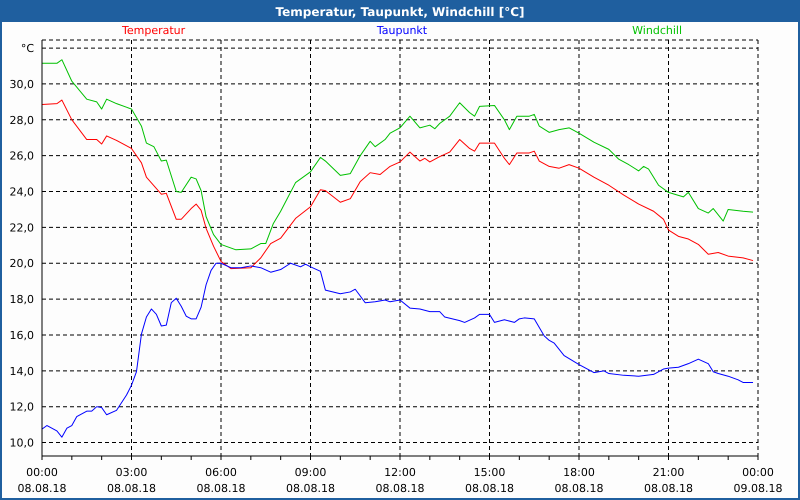  Describe the element at coordinates (22, 407) in the screenshot. I see `y-tick-label: 12,0` at that location.